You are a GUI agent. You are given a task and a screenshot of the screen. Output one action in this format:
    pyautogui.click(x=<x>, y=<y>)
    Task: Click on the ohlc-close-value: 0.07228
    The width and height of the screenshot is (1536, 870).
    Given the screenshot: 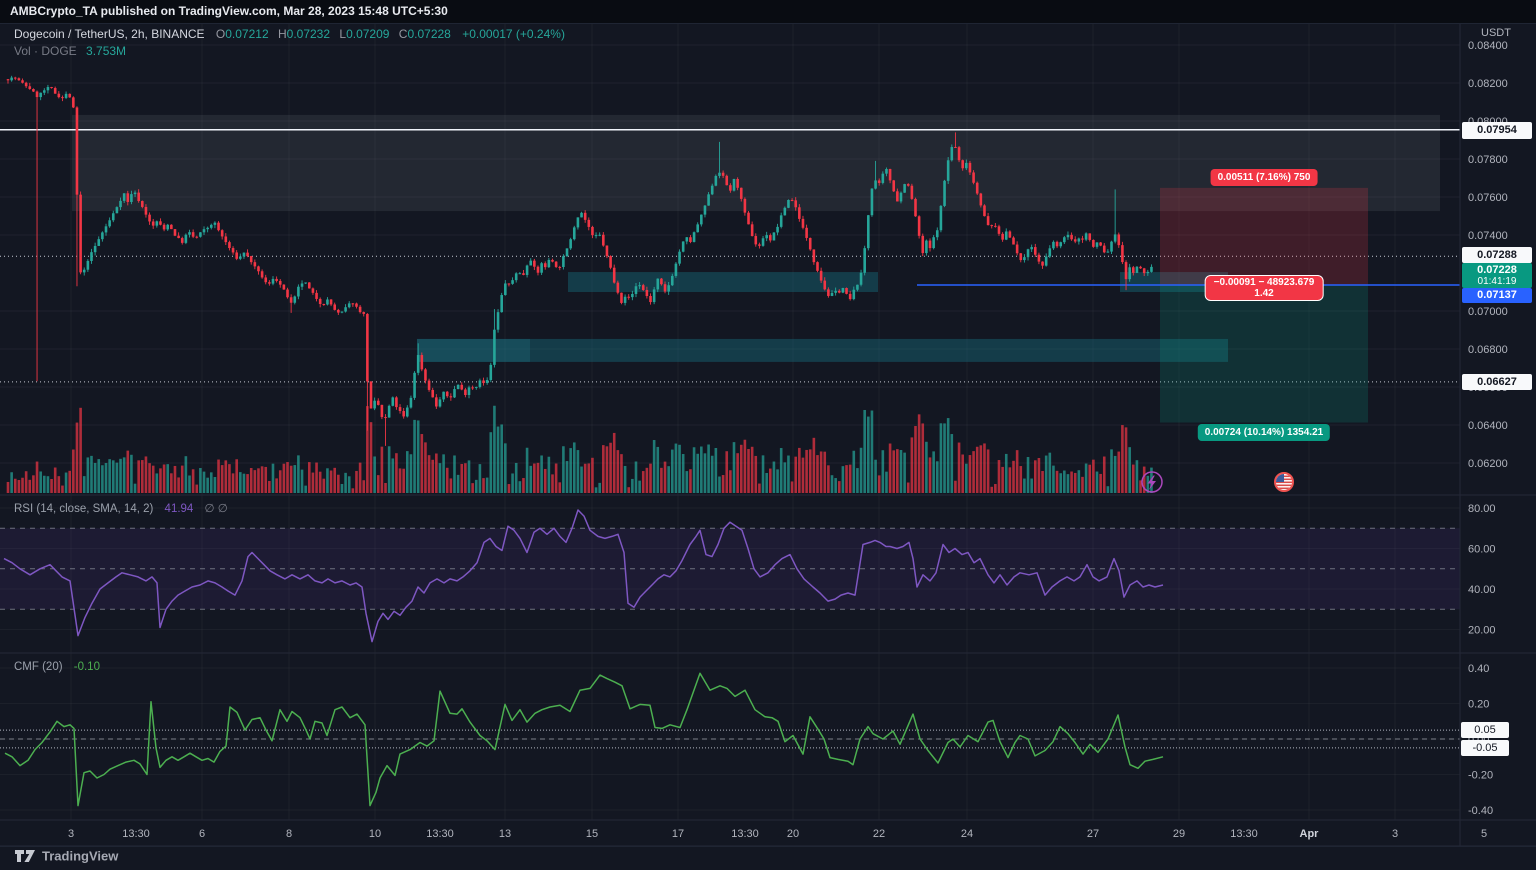 What is the action you would take?
    pyautogui.click(x=429, y=34)
    